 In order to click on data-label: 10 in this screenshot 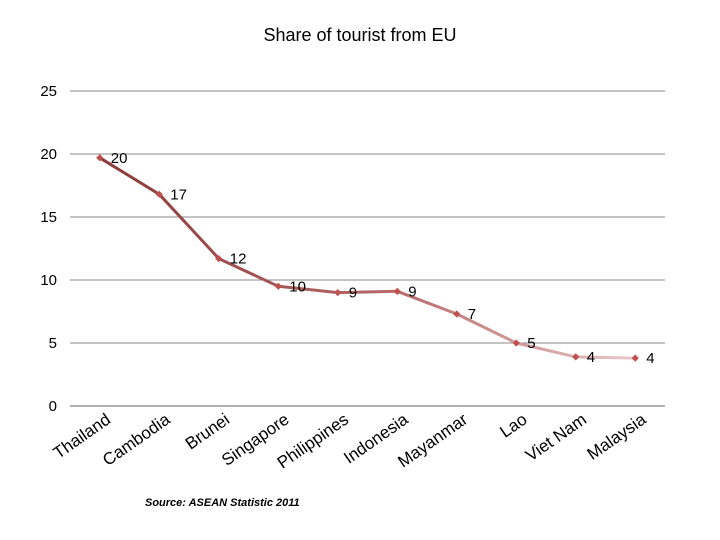, I will do `click(297, 286)`.